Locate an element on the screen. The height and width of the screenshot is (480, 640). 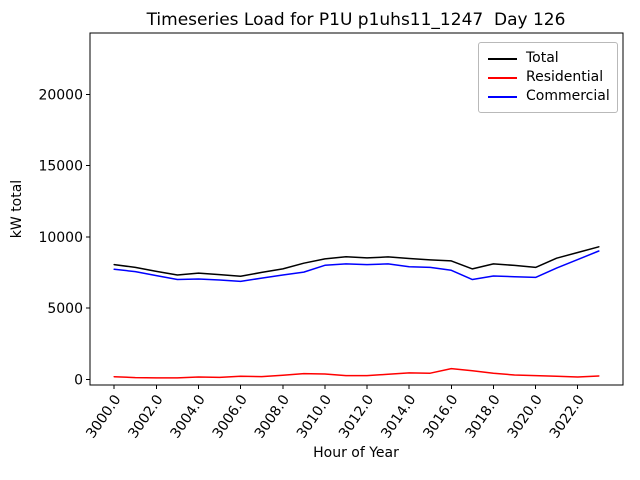
y-axis-label: kW total is located at coordinates (17, 209).